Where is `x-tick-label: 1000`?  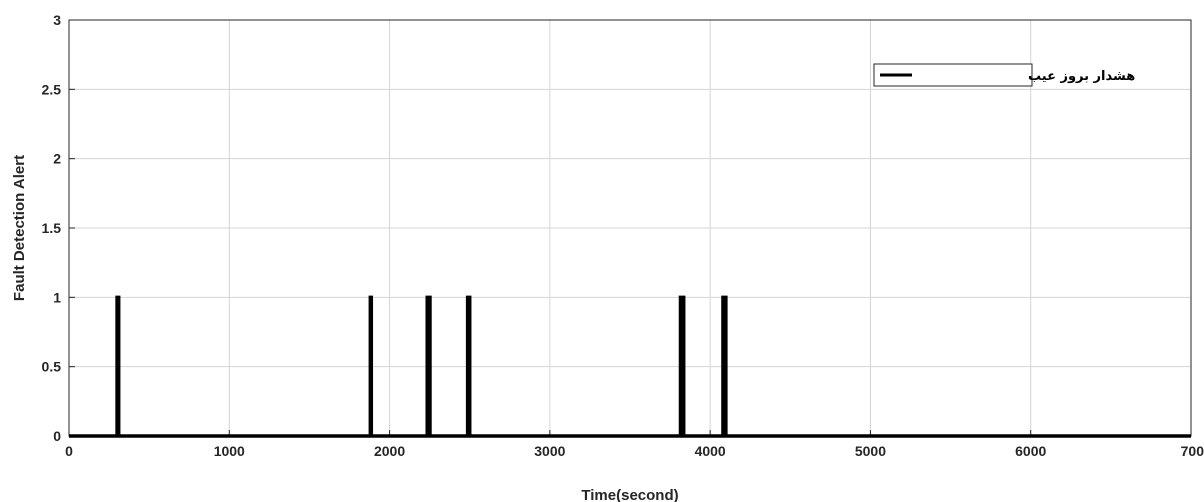 x-tick-label: 1000 is located at coordinates (229, 451).